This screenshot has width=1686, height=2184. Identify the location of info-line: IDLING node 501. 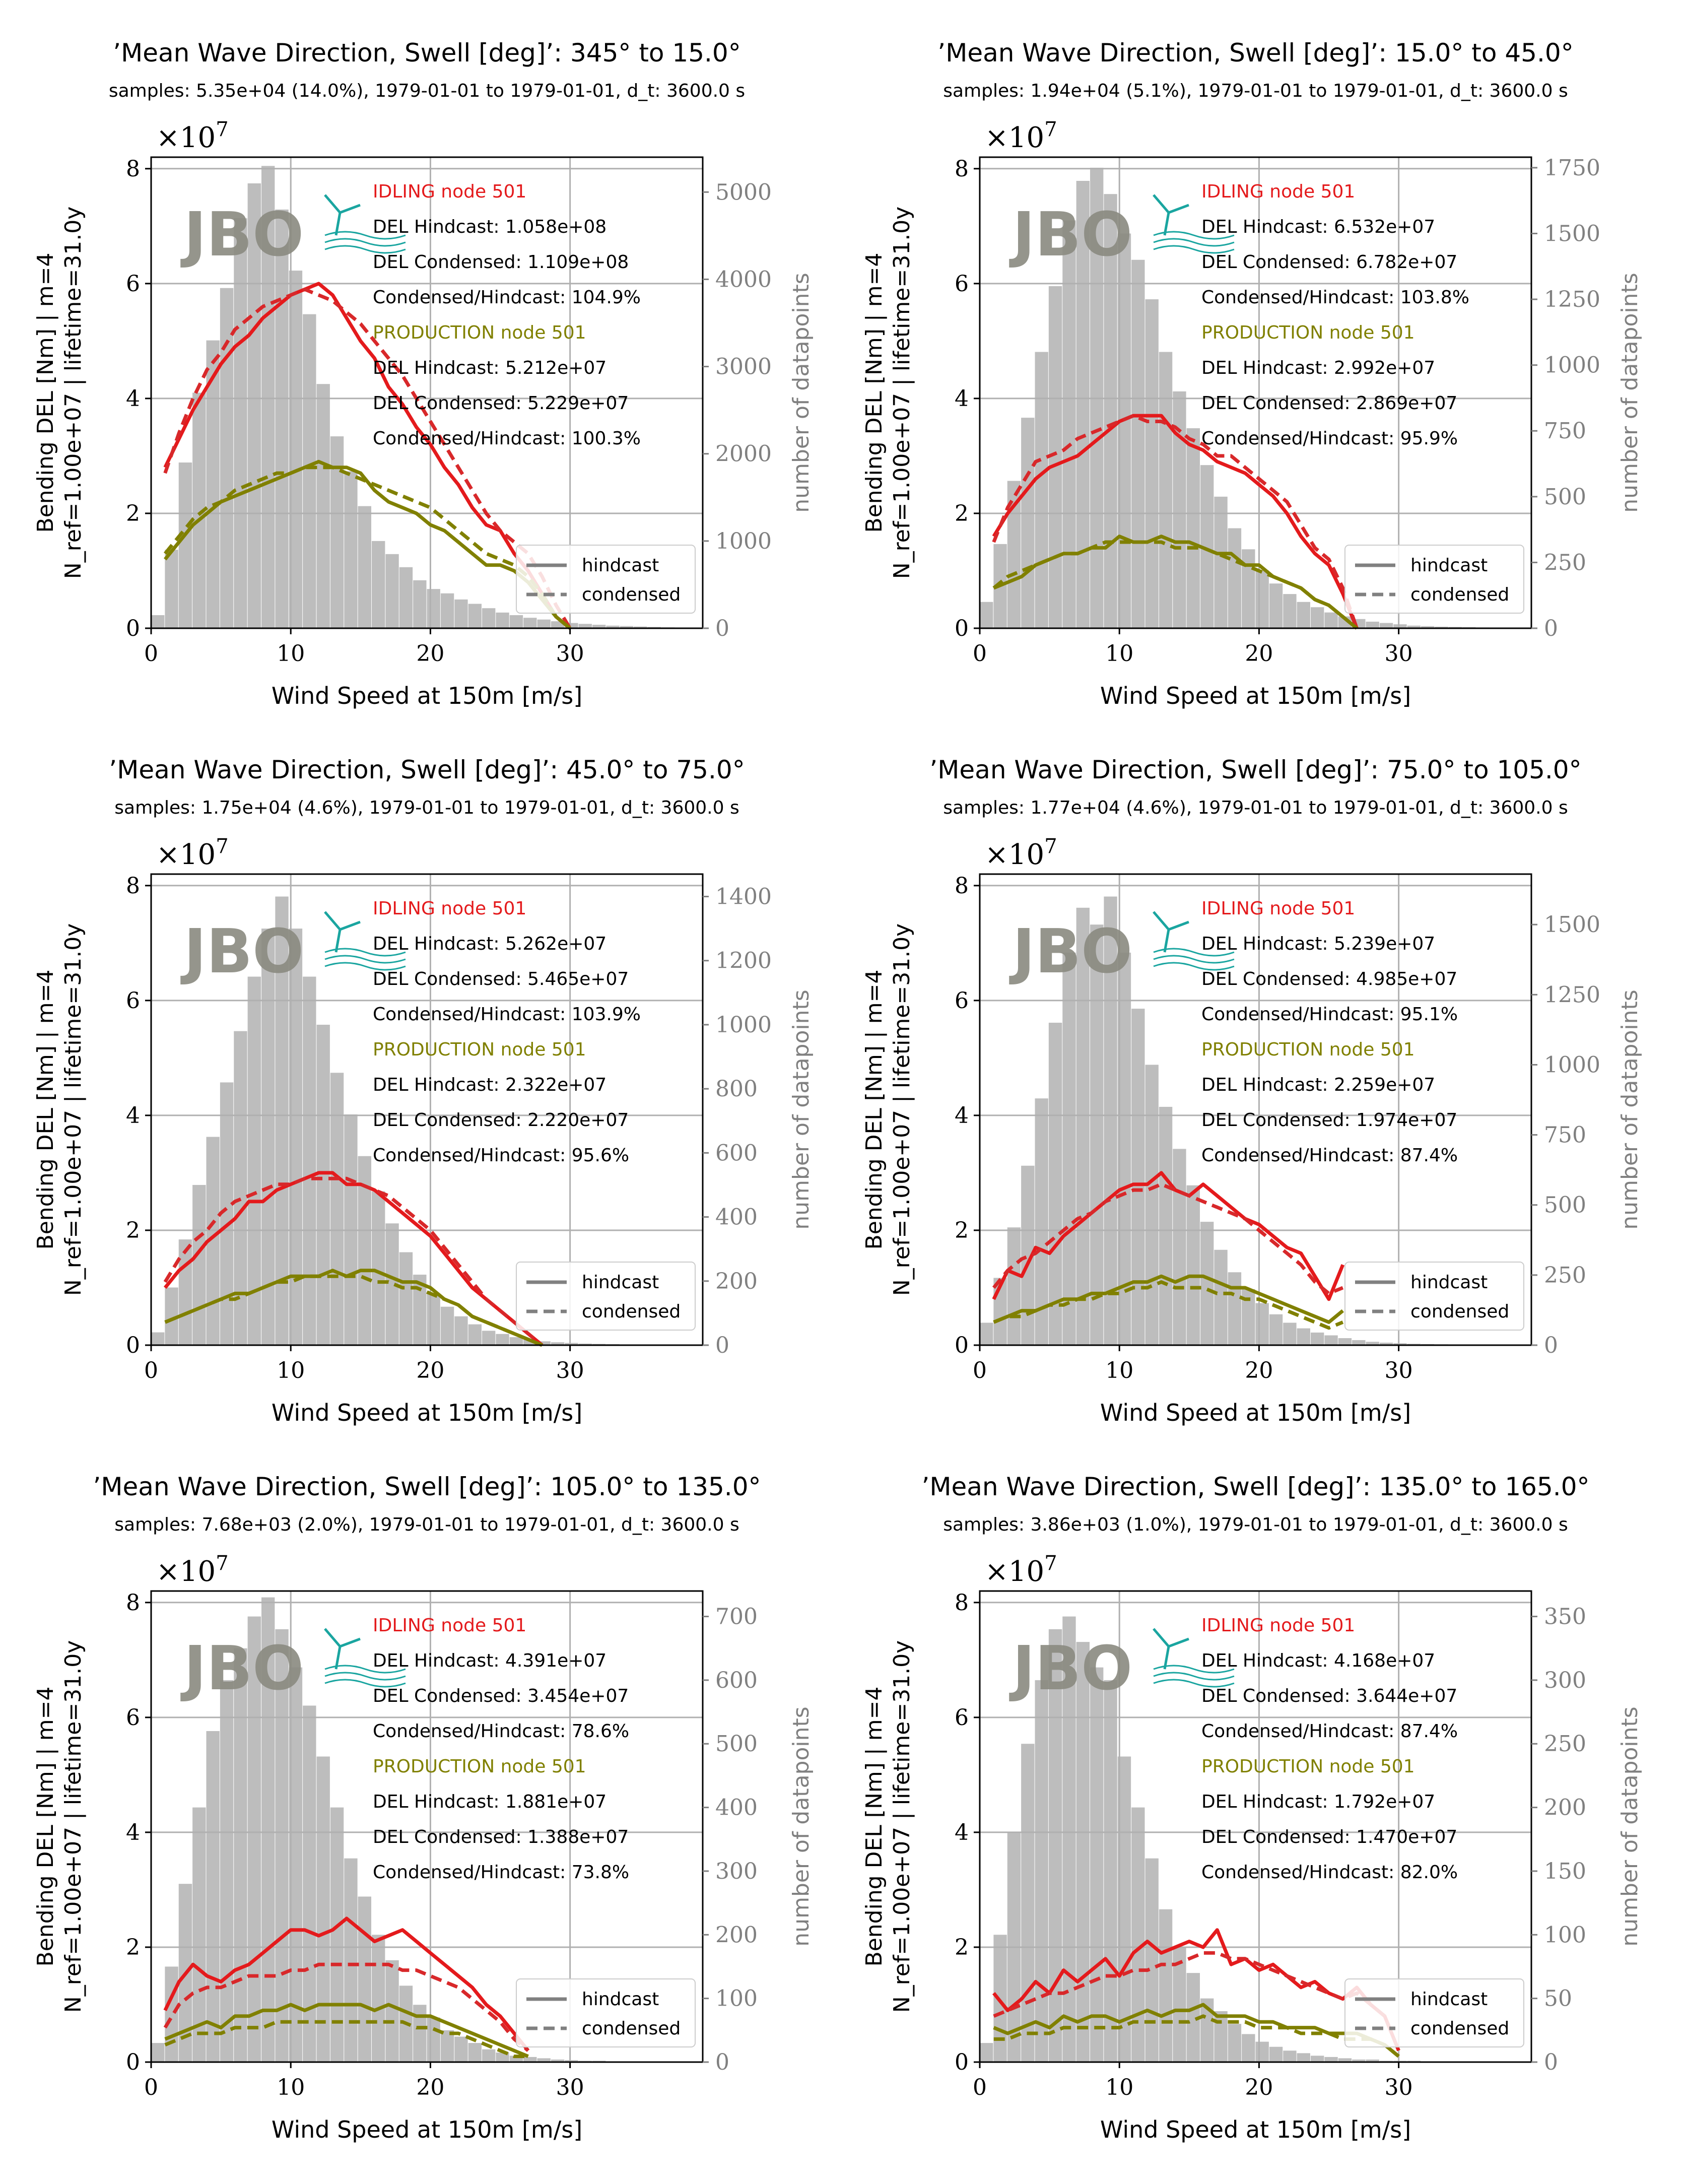
(1278, 908).